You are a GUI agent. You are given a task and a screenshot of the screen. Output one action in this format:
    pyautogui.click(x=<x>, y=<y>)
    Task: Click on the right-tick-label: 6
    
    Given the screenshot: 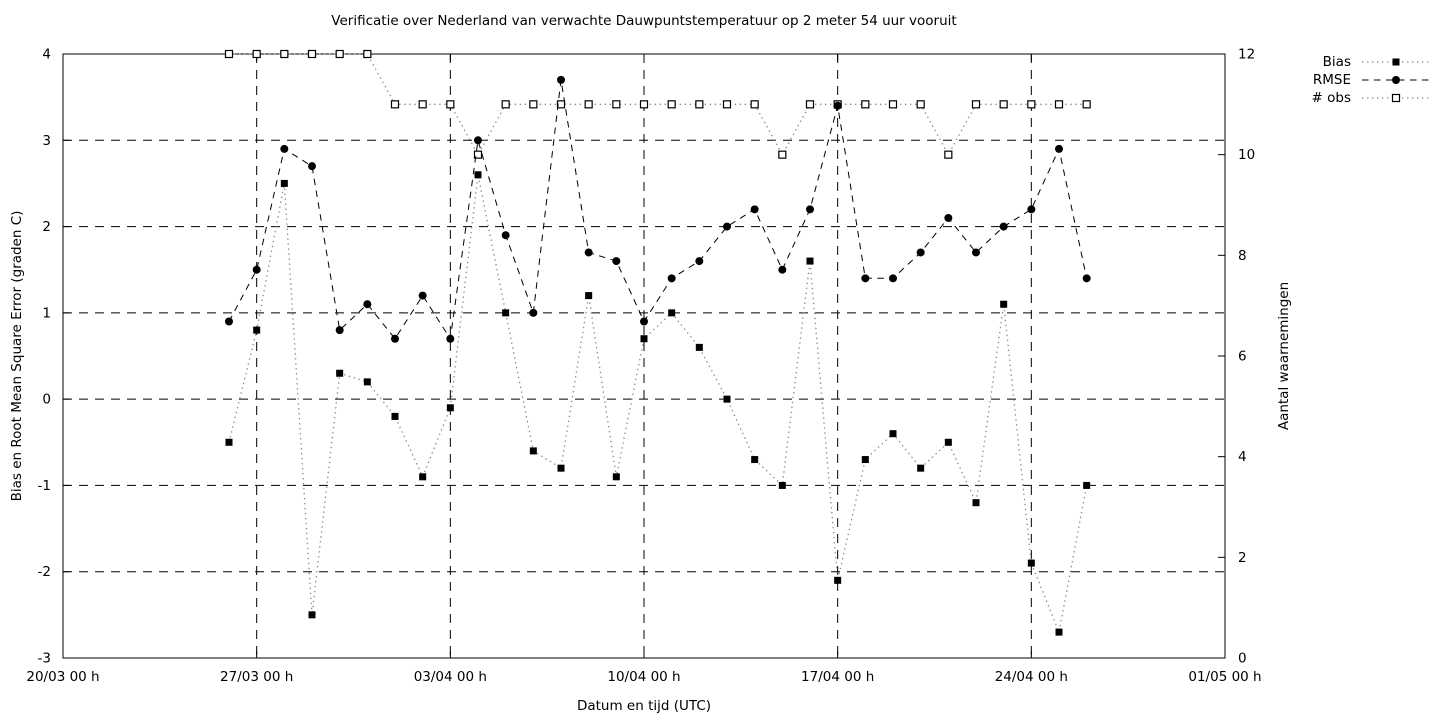 What is the action you would take?
    pyautogui.click(x=1242, y=357)
    